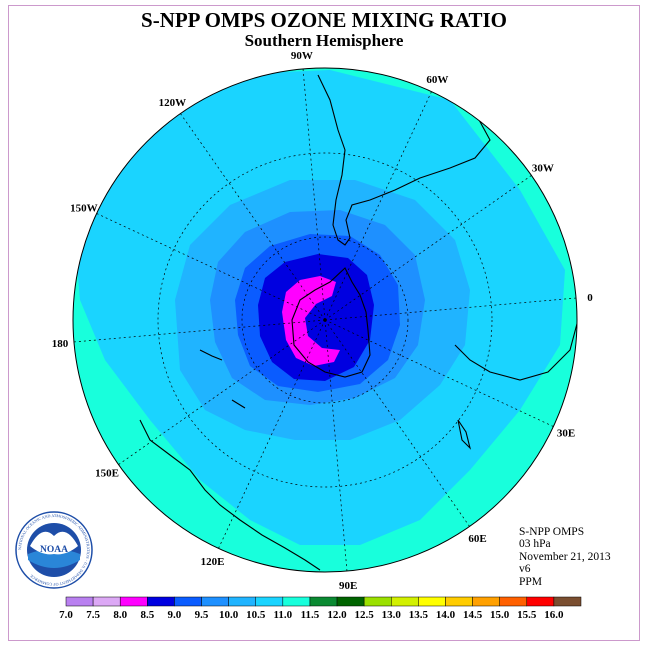  I want to click on coastline-new-zealand, so click(222, 379).